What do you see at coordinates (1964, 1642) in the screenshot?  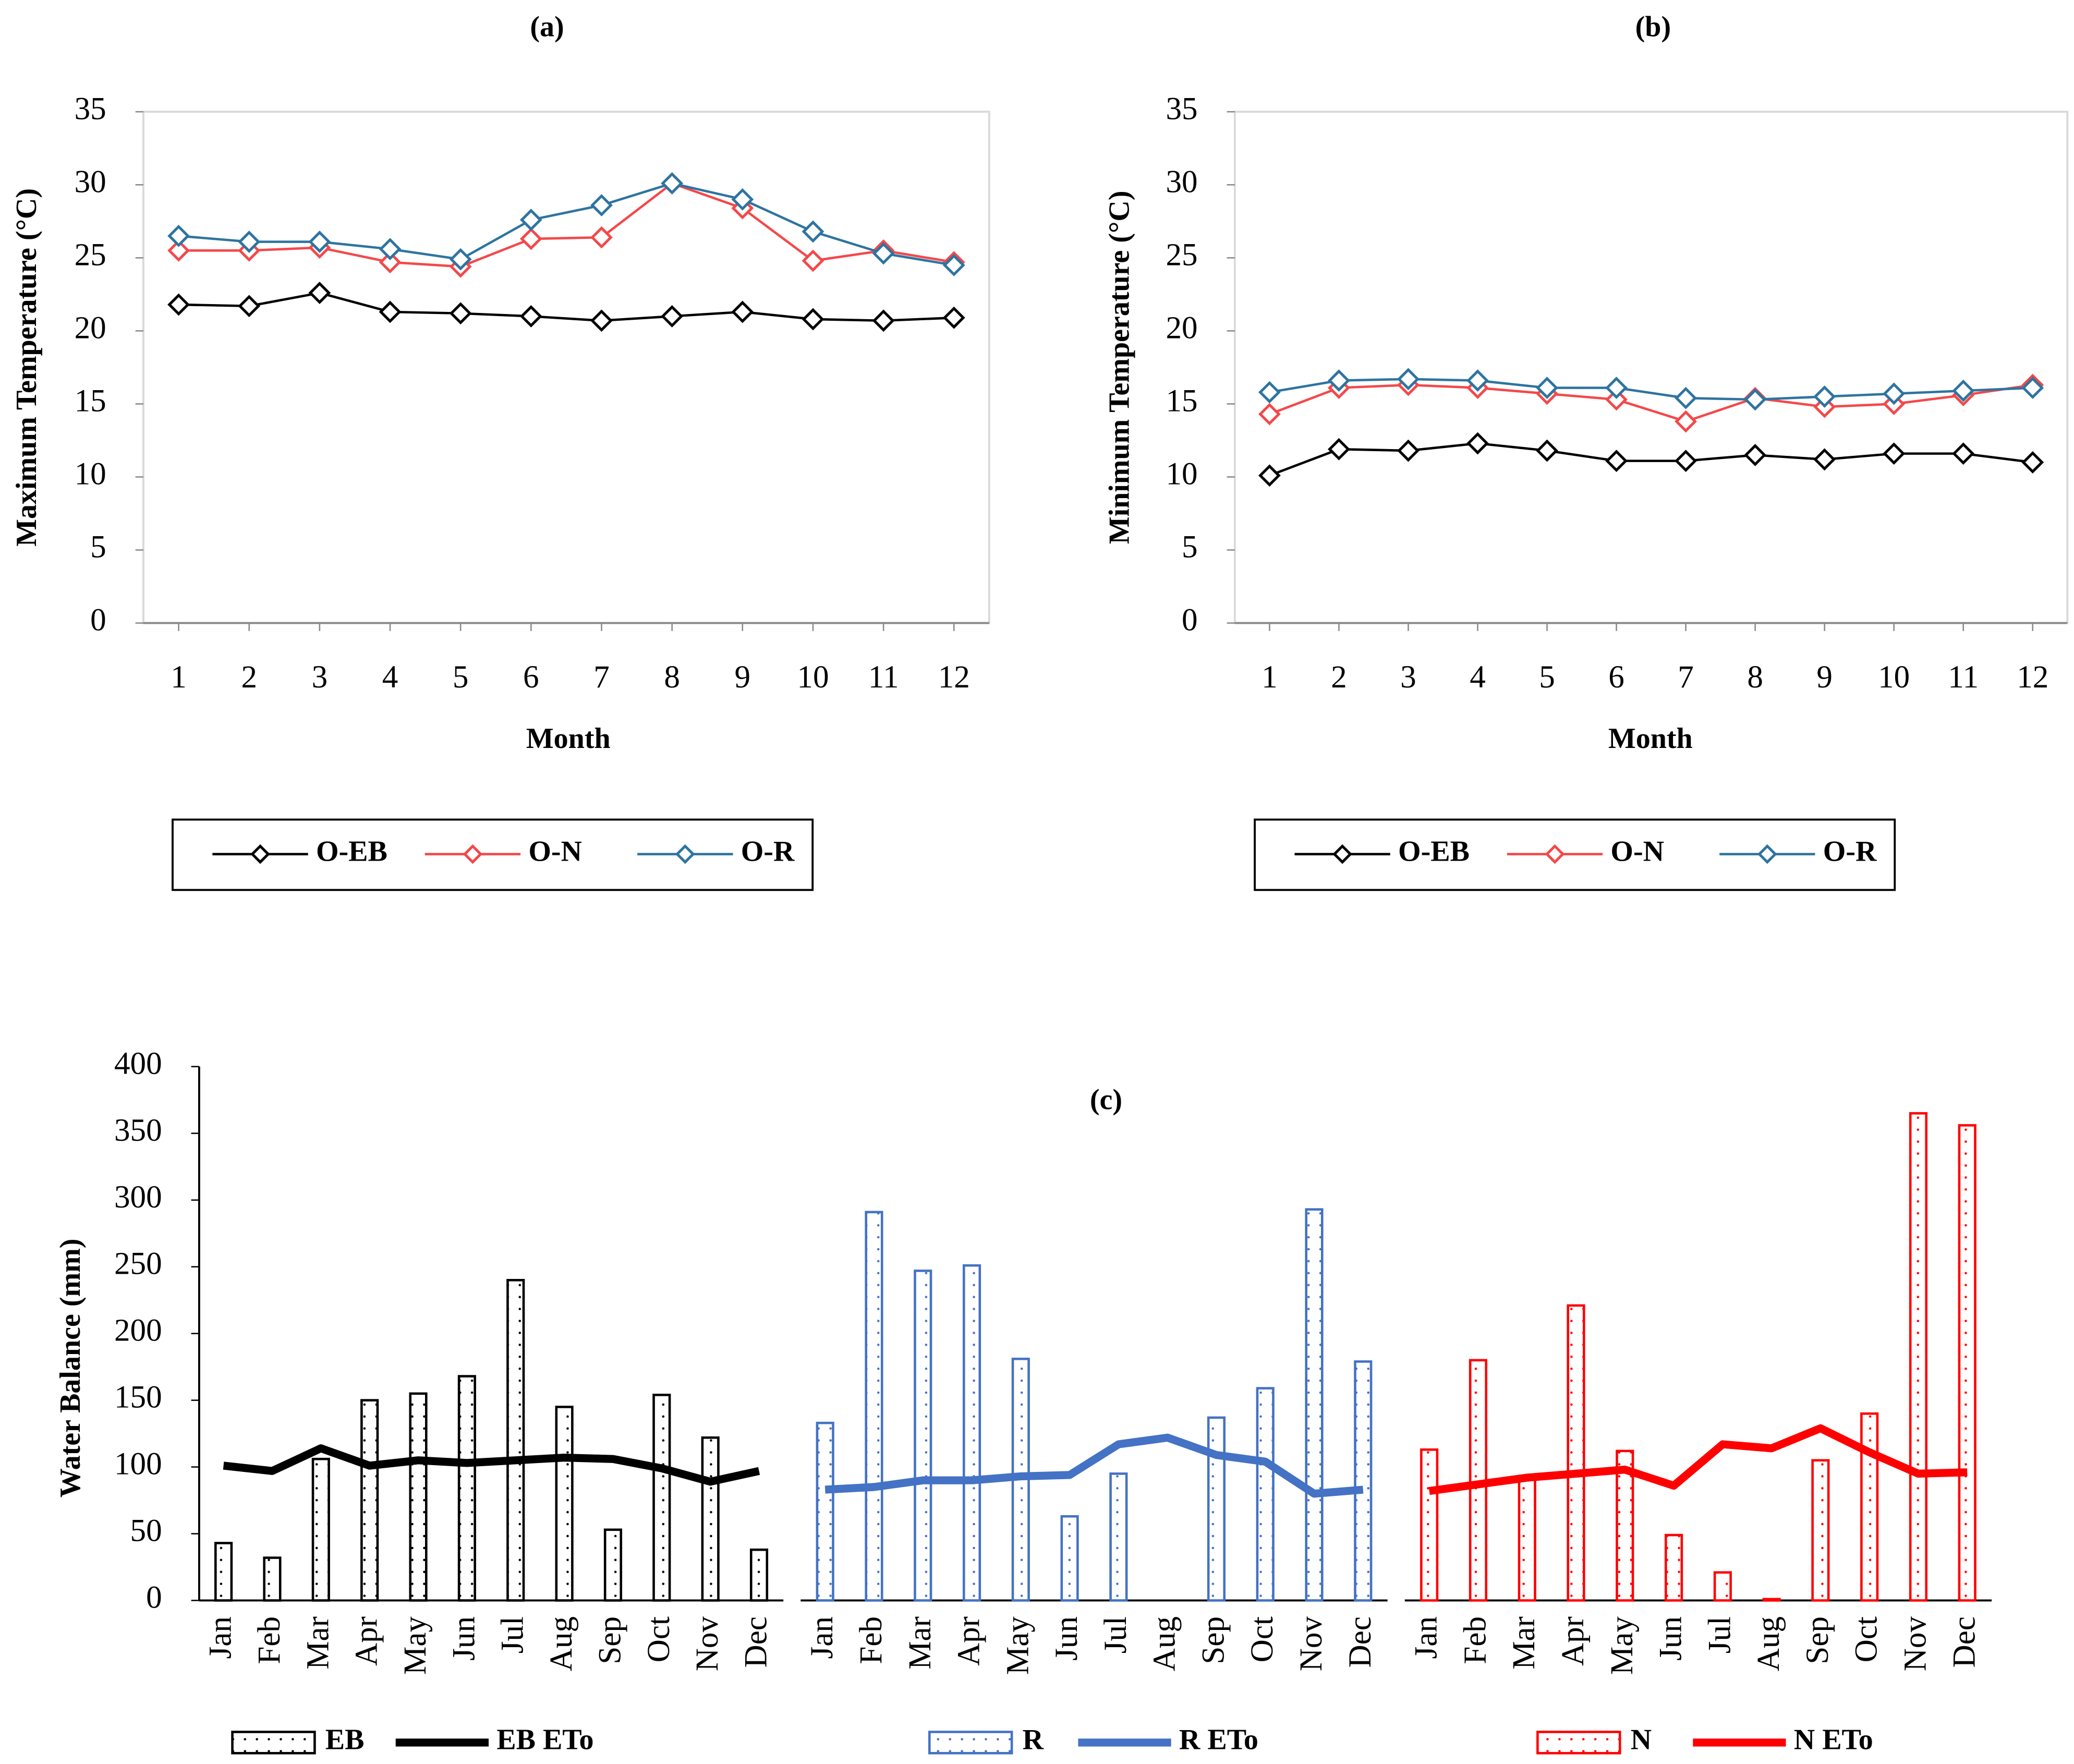 I see `x-tick-label: Dec` at bounding box center [1964, 1642].